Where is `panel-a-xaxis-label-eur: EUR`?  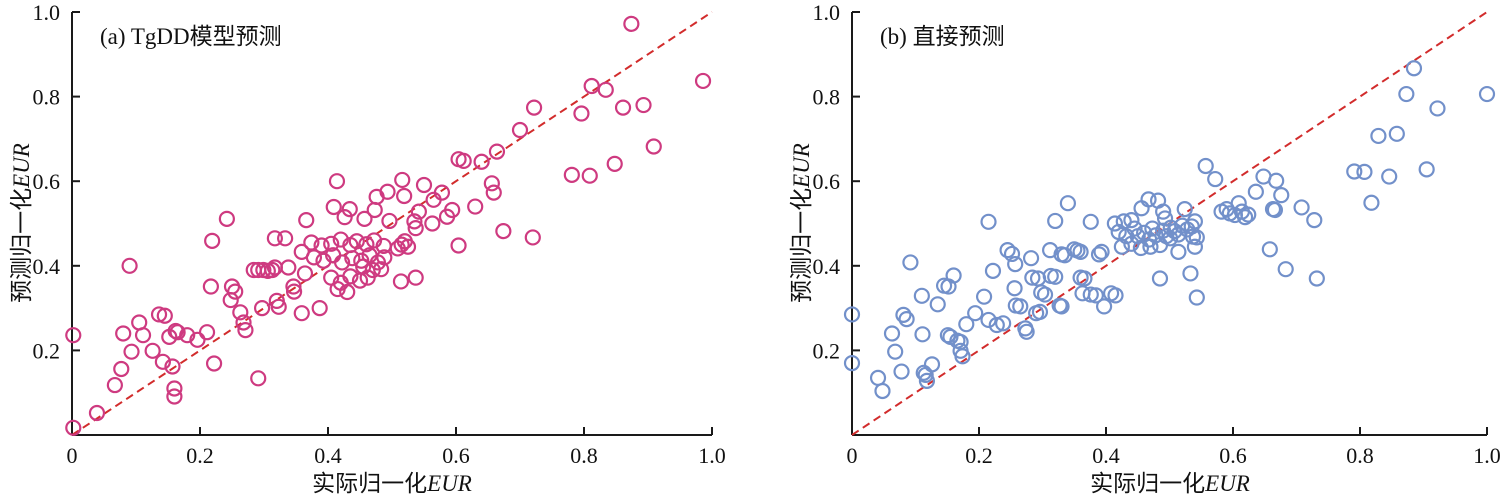 panel-a-xaxis-label-eur: EUR is located at coordinates (449, 483).